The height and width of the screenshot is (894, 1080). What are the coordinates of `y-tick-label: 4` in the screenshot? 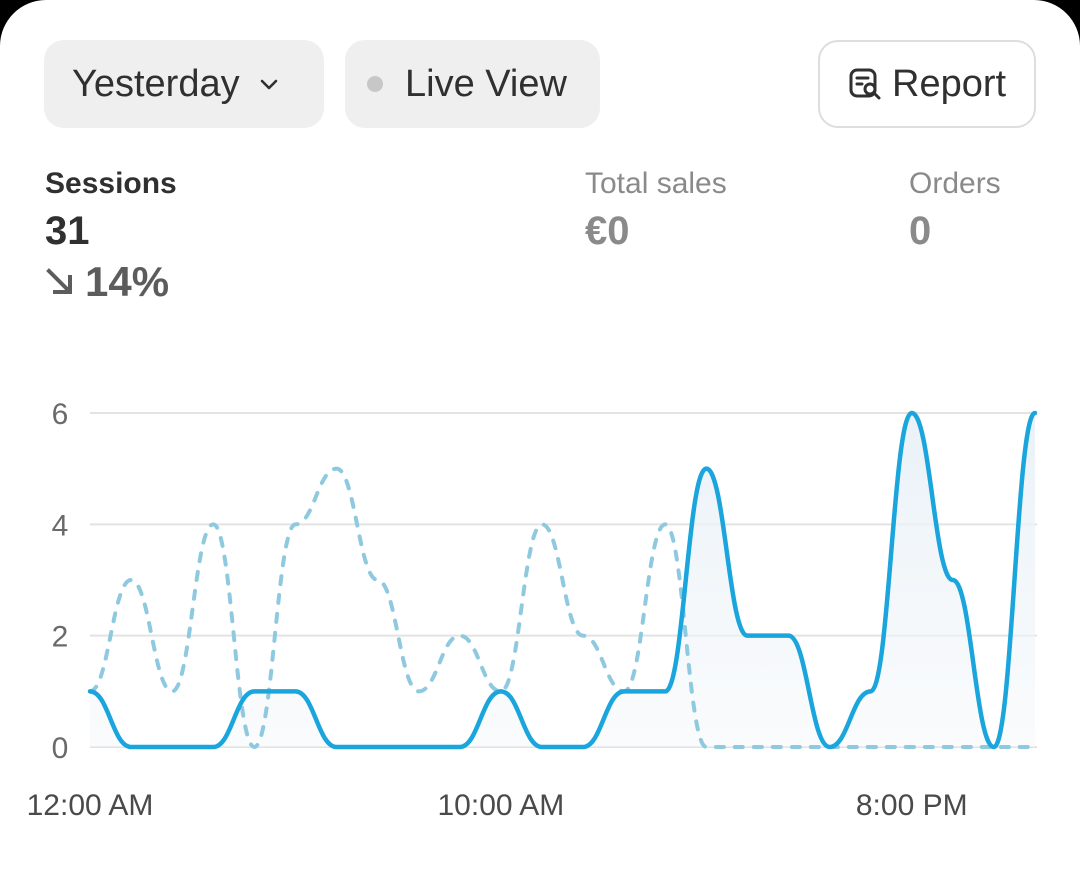 It's located at (60, 525).